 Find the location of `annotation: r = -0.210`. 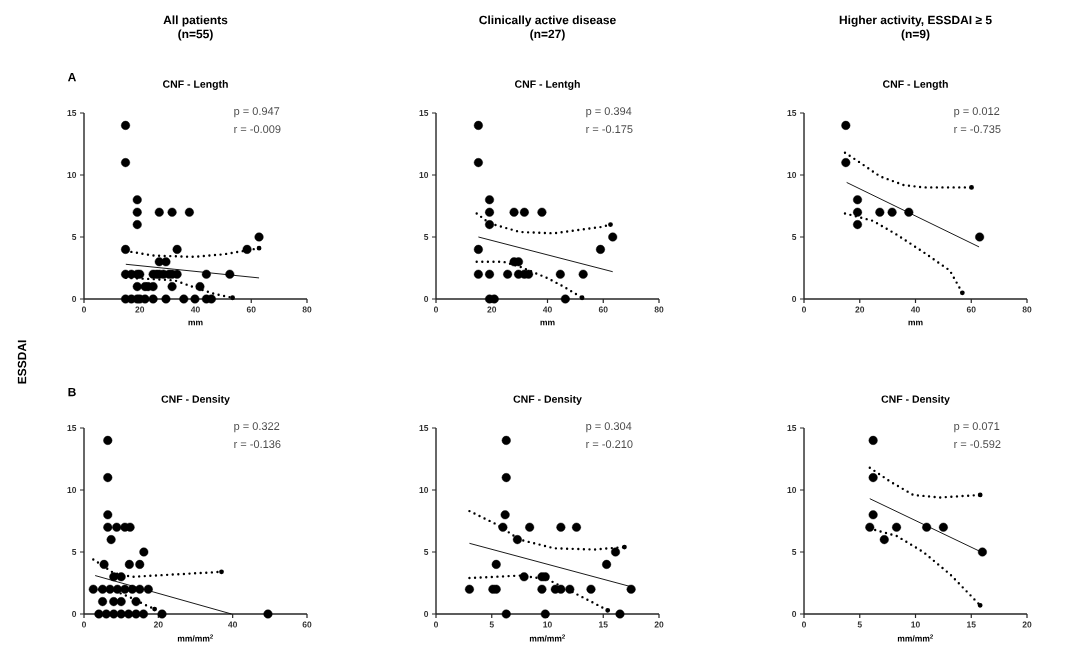

annotation: r = -0.210 is located at coordinates (609, 444).